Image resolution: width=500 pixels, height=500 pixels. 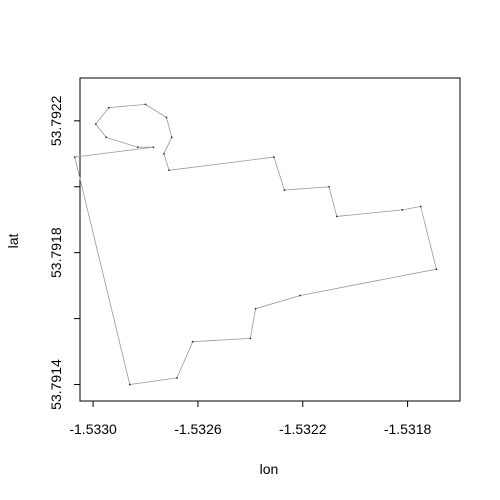 What do you see at coordinates (408, 429) in the screenshot?
I see `x-tick-label: -1.5318` at bounding box center [408, 429].